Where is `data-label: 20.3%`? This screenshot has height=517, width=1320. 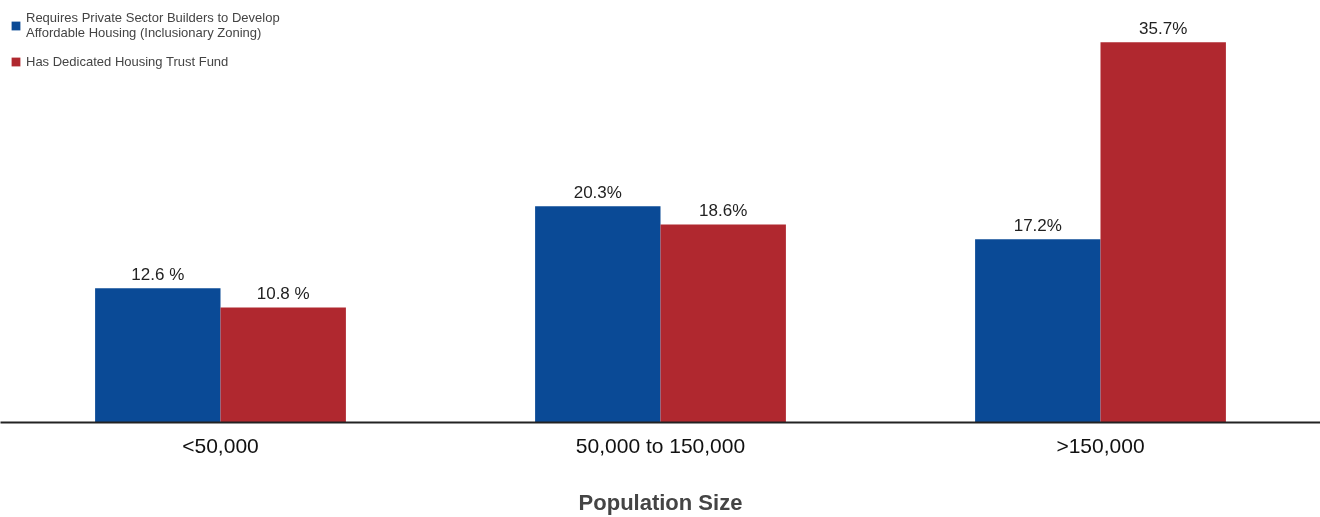 data-label: 20.3% is located at coordinates (597, 193).